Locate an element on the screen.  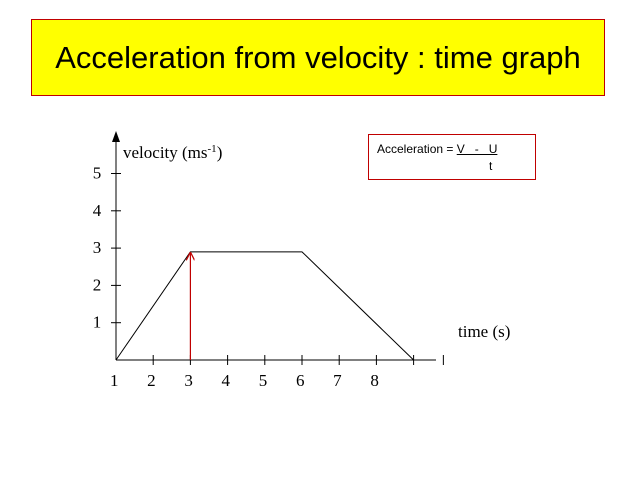
formula-numerator: V - U is located at coordinates (477, 149).